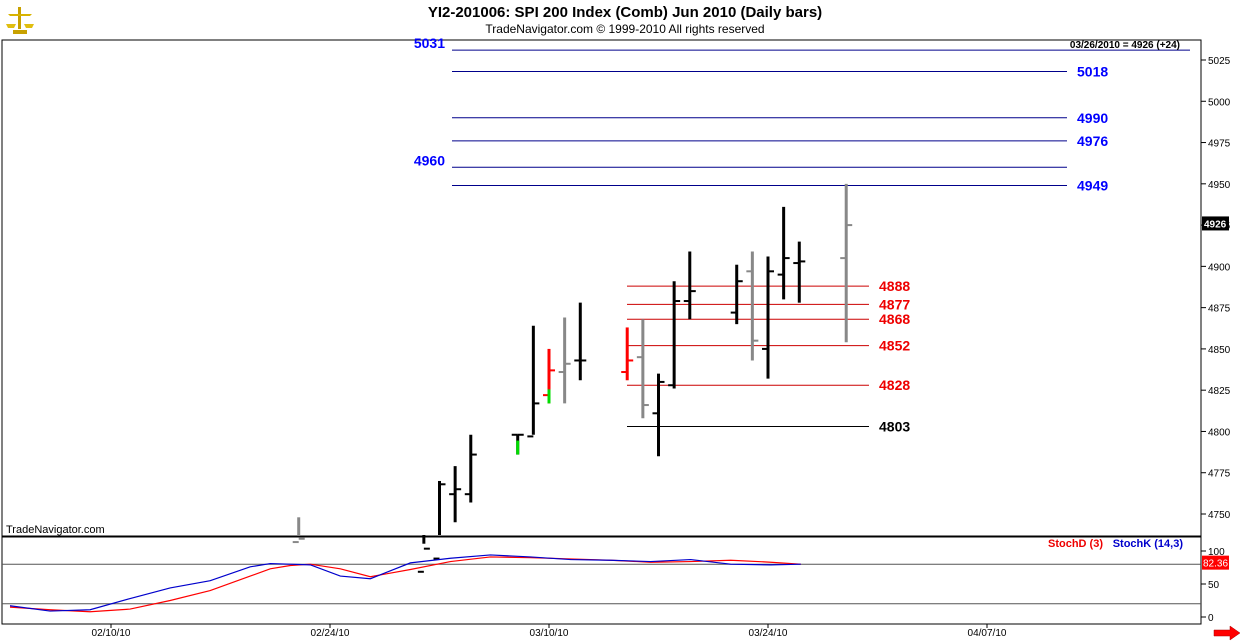 The height and width of the screenshot is (643, 1250). What do you see at coordinates (768, 633) in the screenshot?
I see `date-tick-label: 03/24/10` at bounding box center [768, 633].